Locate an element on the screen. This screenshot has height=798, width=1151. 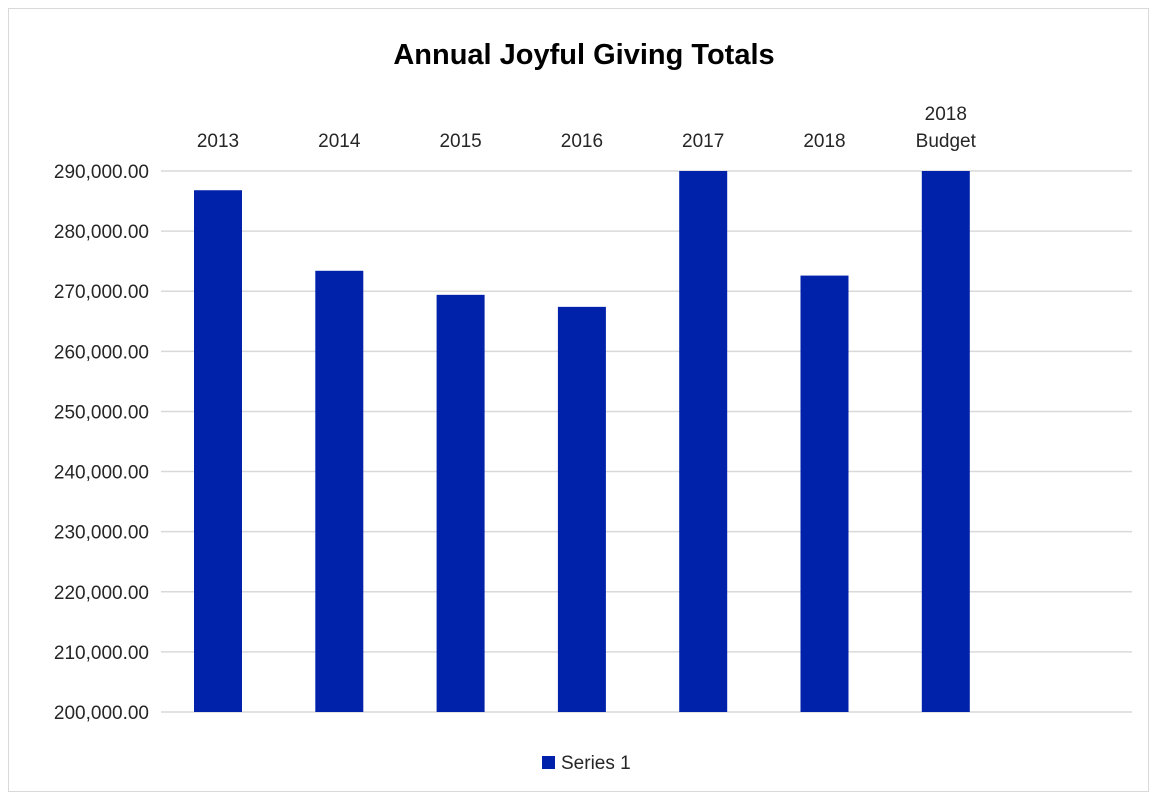
bar-2013 is located at coordinates (218, 451).